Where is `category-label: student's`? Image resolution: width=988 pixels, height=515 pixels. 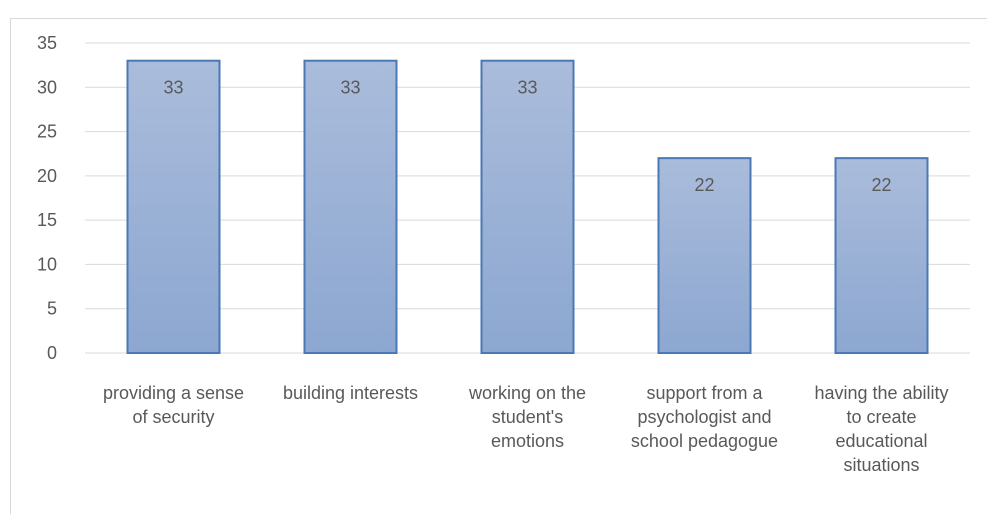 category-label: student's is located at coordinates (527, 417).